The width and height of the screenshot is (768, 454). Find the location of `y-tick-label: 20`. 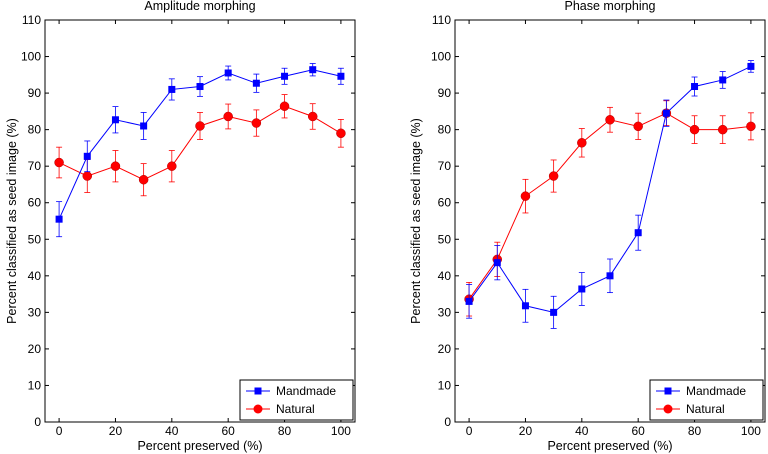

y-tick-label: 20 is located at coordinates (35, 349).